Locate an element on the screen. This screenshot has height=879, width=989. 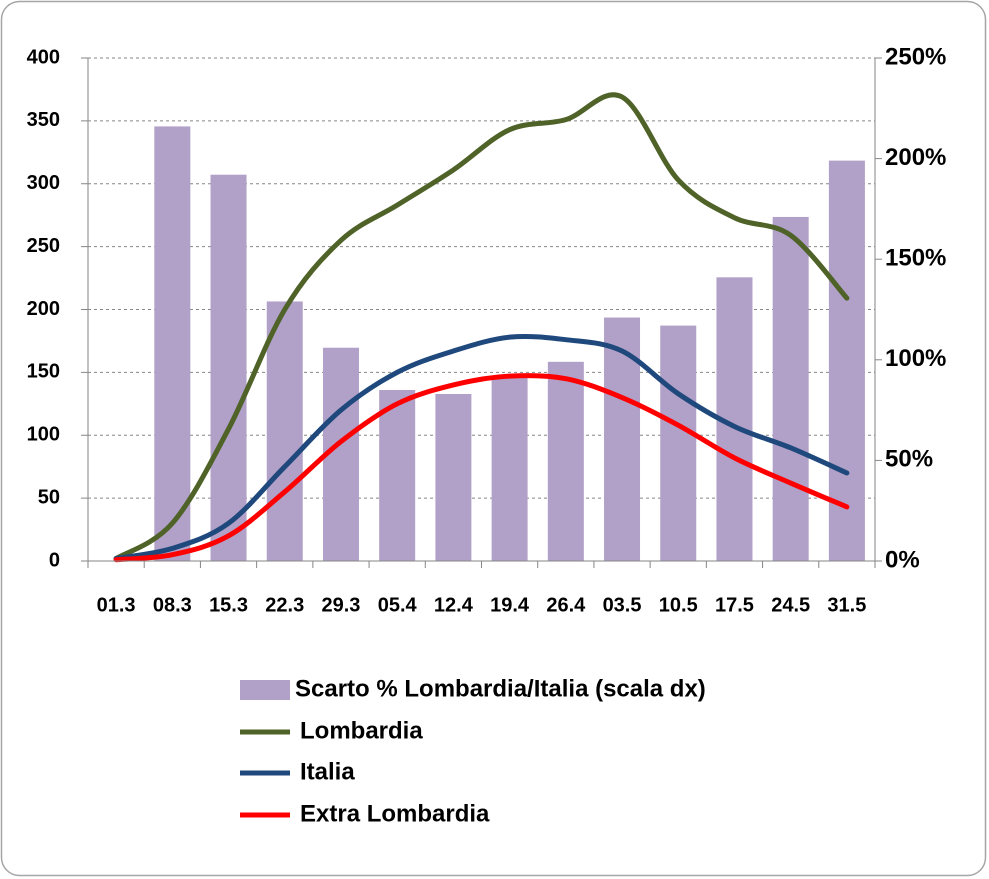
y2-tick-label: 250% is located at coordinates (915, 56).